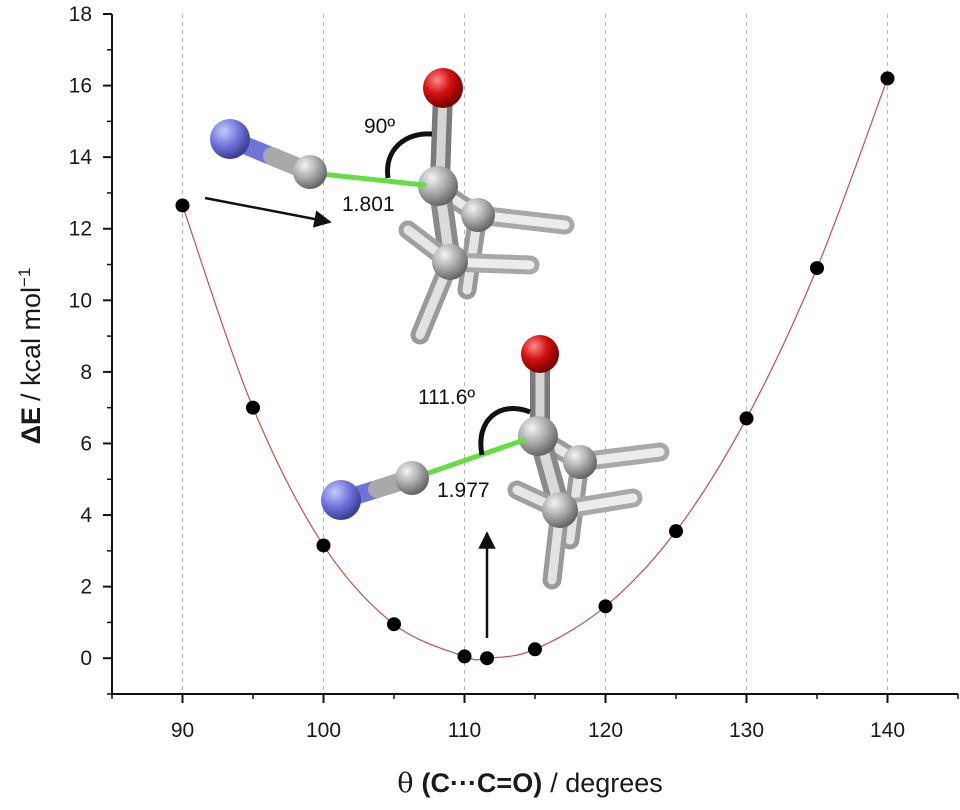 This screenshot has width=960, height=810. Describe the element at coordinates (464, 730) in the screenshot. I see `x-tick-label: 110` at that location.